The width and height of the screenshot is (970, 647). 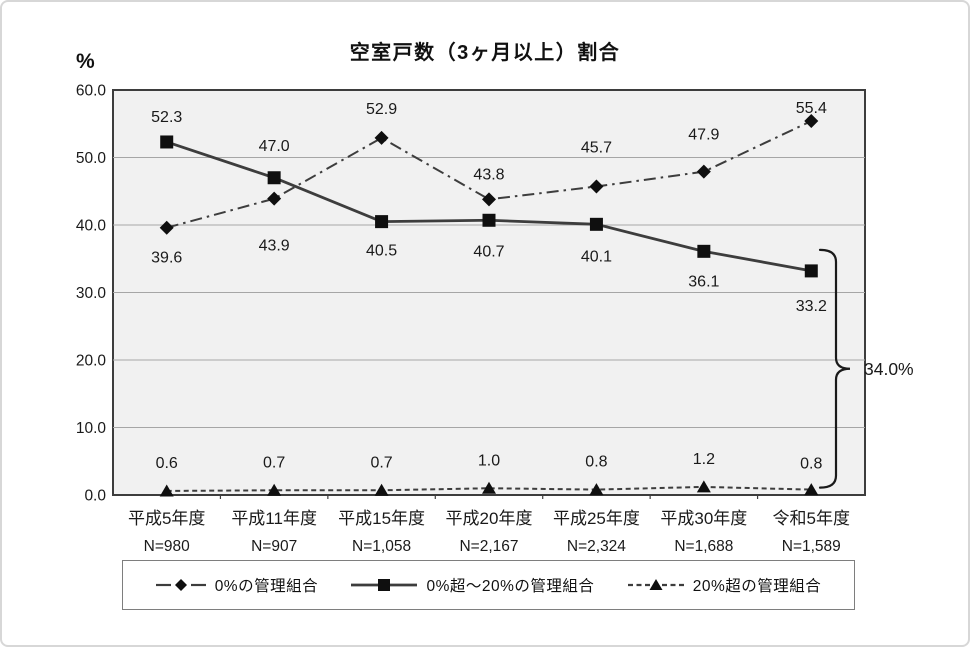 What do you see at coordinates (510, 586) in the screenshot?
I see `legend-label: 0%超～20%の管理組合` at bounding box center [510, 586].